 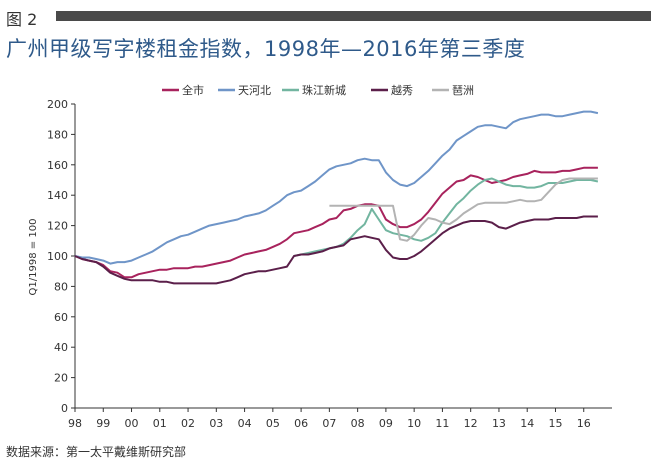 I want to click on figure-label: 图 2, so click(x=22, y=19).